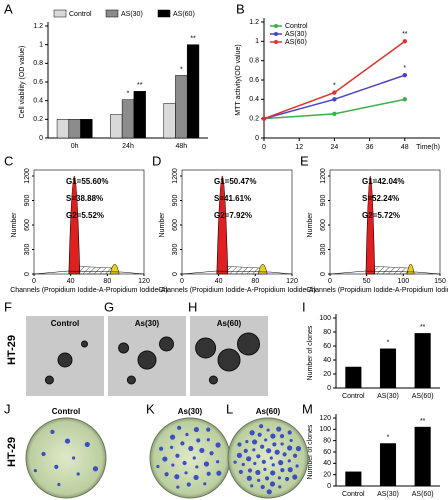 This screenshot has width=448, height=500. What do you see at coordinates (268, 411) in the screenshot?
I see `image-label: As(60)` at bounding box center [268, 411].